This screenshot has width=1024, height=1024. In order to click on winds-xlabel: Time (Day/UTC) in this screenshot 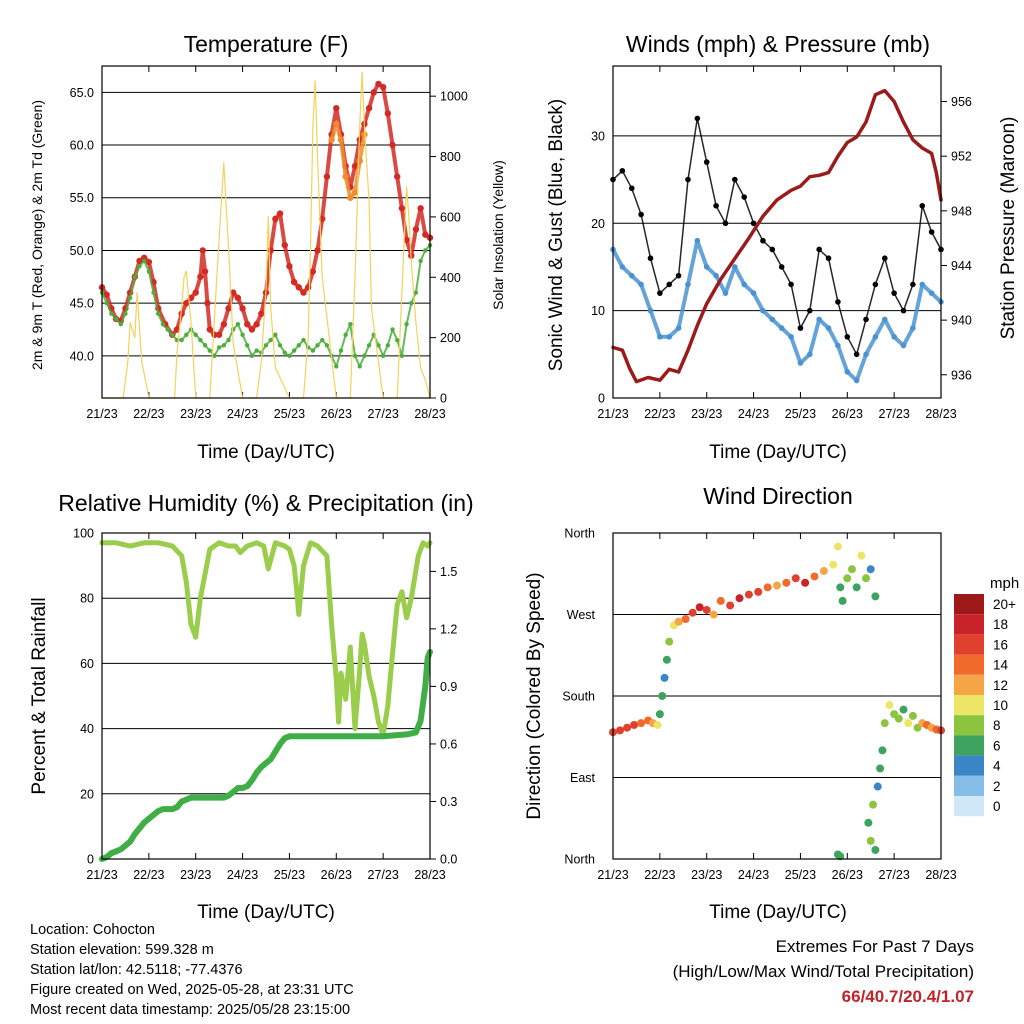, I will do `click(778, 452)`.